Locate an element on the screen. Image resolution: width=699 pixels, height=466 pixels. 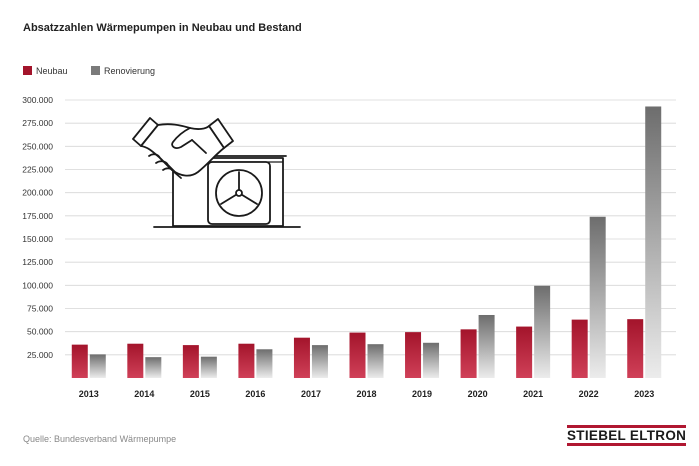
x-tick-label: 2021 is located at coordinates (533, 394).